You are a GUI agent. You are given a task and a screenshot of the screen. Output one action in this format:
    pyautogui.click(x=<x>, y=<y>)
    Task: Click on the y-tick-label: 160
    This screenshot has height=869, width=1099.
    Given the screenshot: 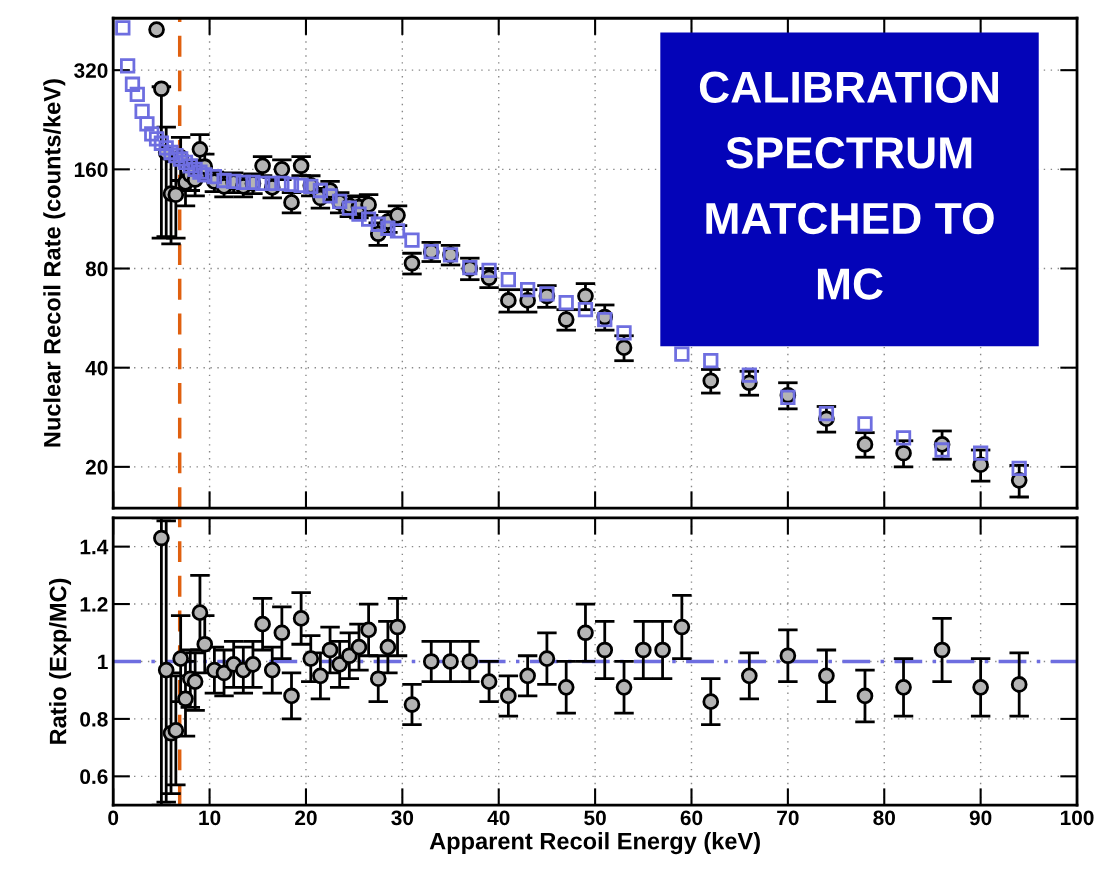 What is the action you would take?
    pyautogui.click(x=91, y=170)
    